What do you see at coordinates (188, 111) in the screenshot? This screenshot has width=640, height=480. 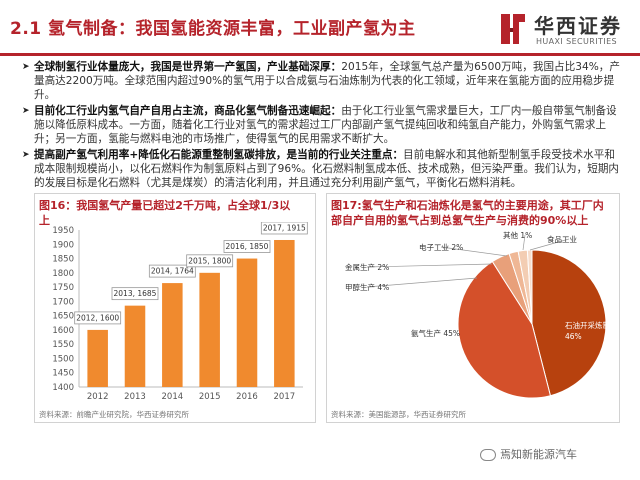 I see `bullet-heading: 目前化工行业内氢气自产自用占主流，商品化氢气制备迅速崛起：` at bounding box center [188, 111].